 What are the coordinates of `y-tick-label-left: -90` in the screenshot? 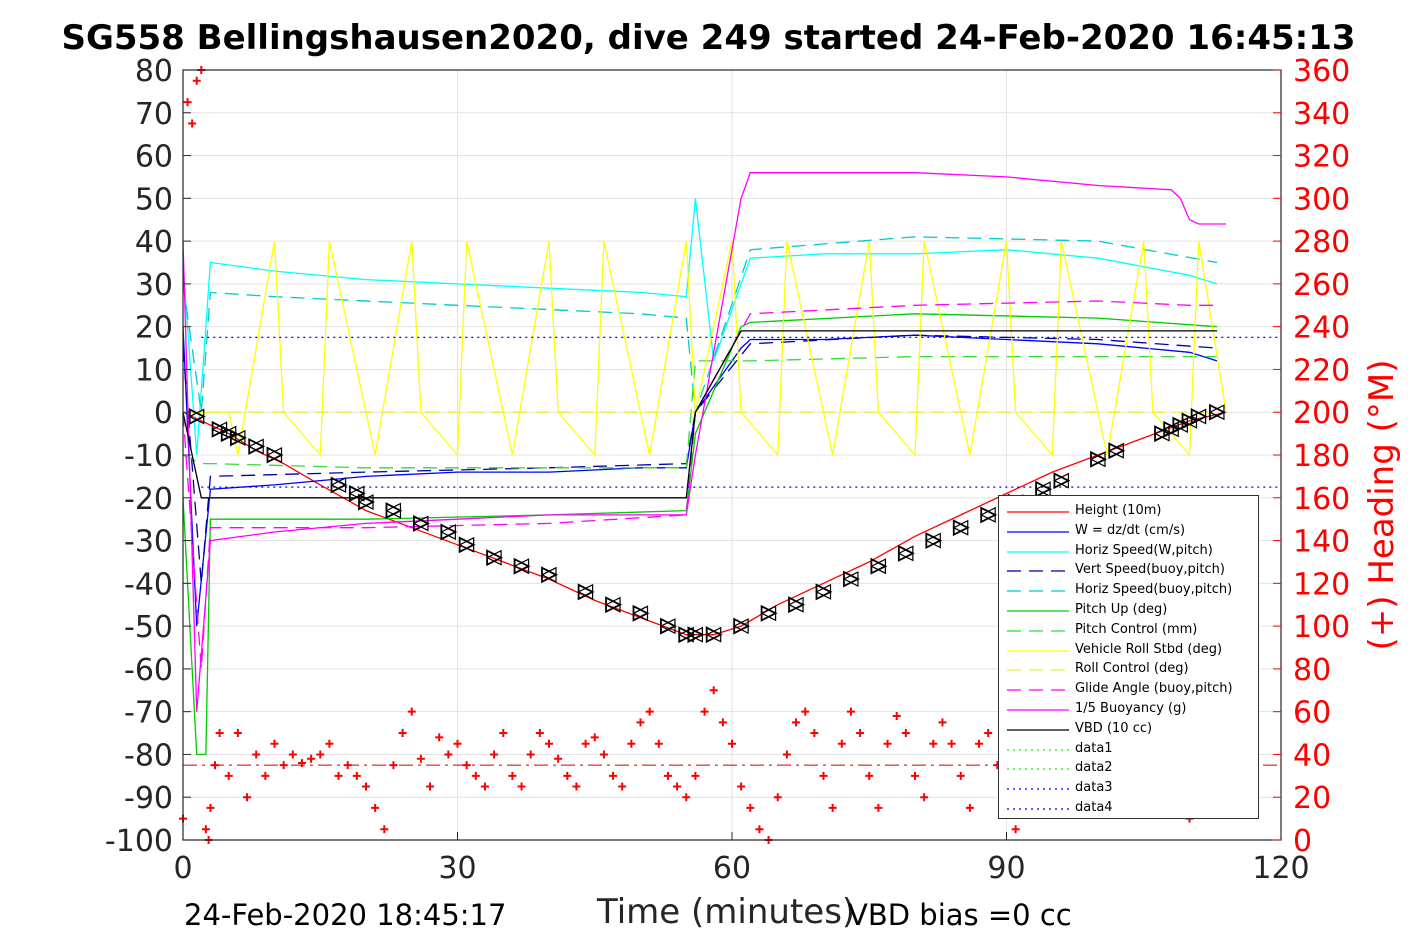 It's located at (148, 798).